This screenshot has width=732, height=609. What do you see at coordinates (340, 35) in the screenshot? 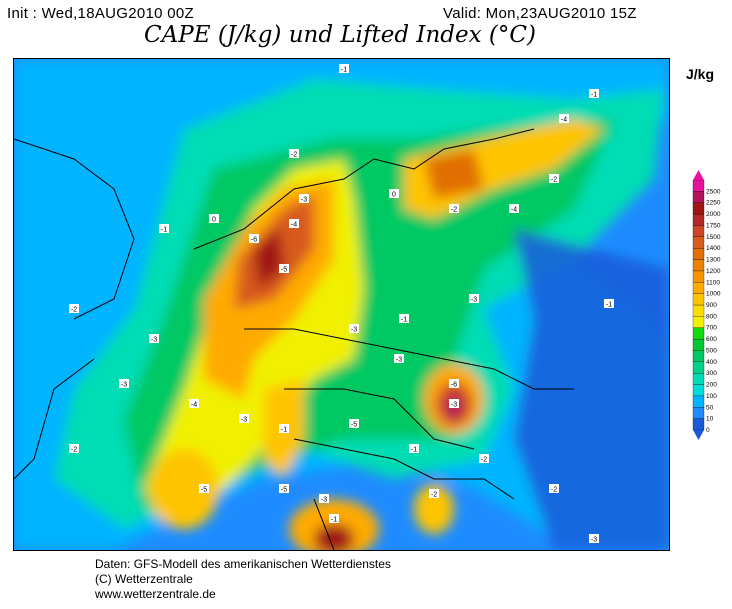
I see `chart-title: CAPE (J/kg) und Lifted Index (°C)` at bounding box center [340, 35].